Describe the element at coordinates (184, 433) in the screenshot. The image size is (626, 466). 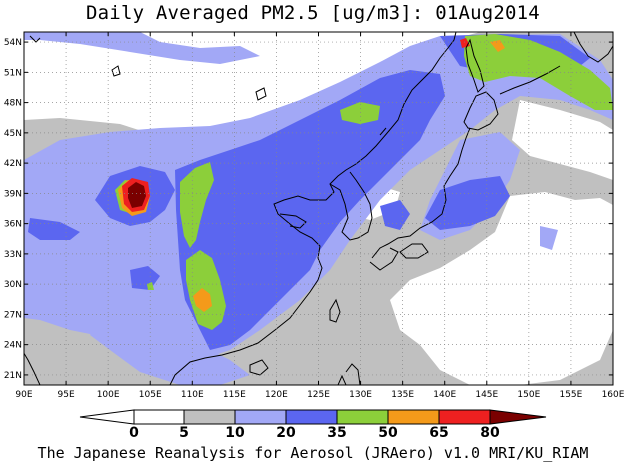
I see `colorbar-label: 5` at that location.